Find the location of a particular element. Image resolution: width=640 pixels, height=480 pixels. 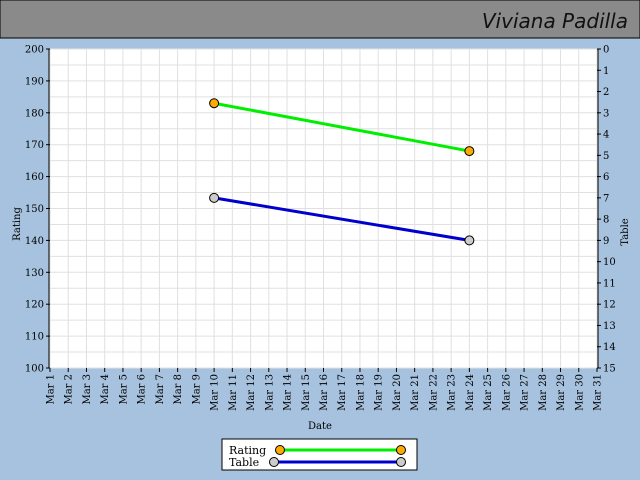

x-tick-label: Mar 30 is located at coordinates (579, 392).